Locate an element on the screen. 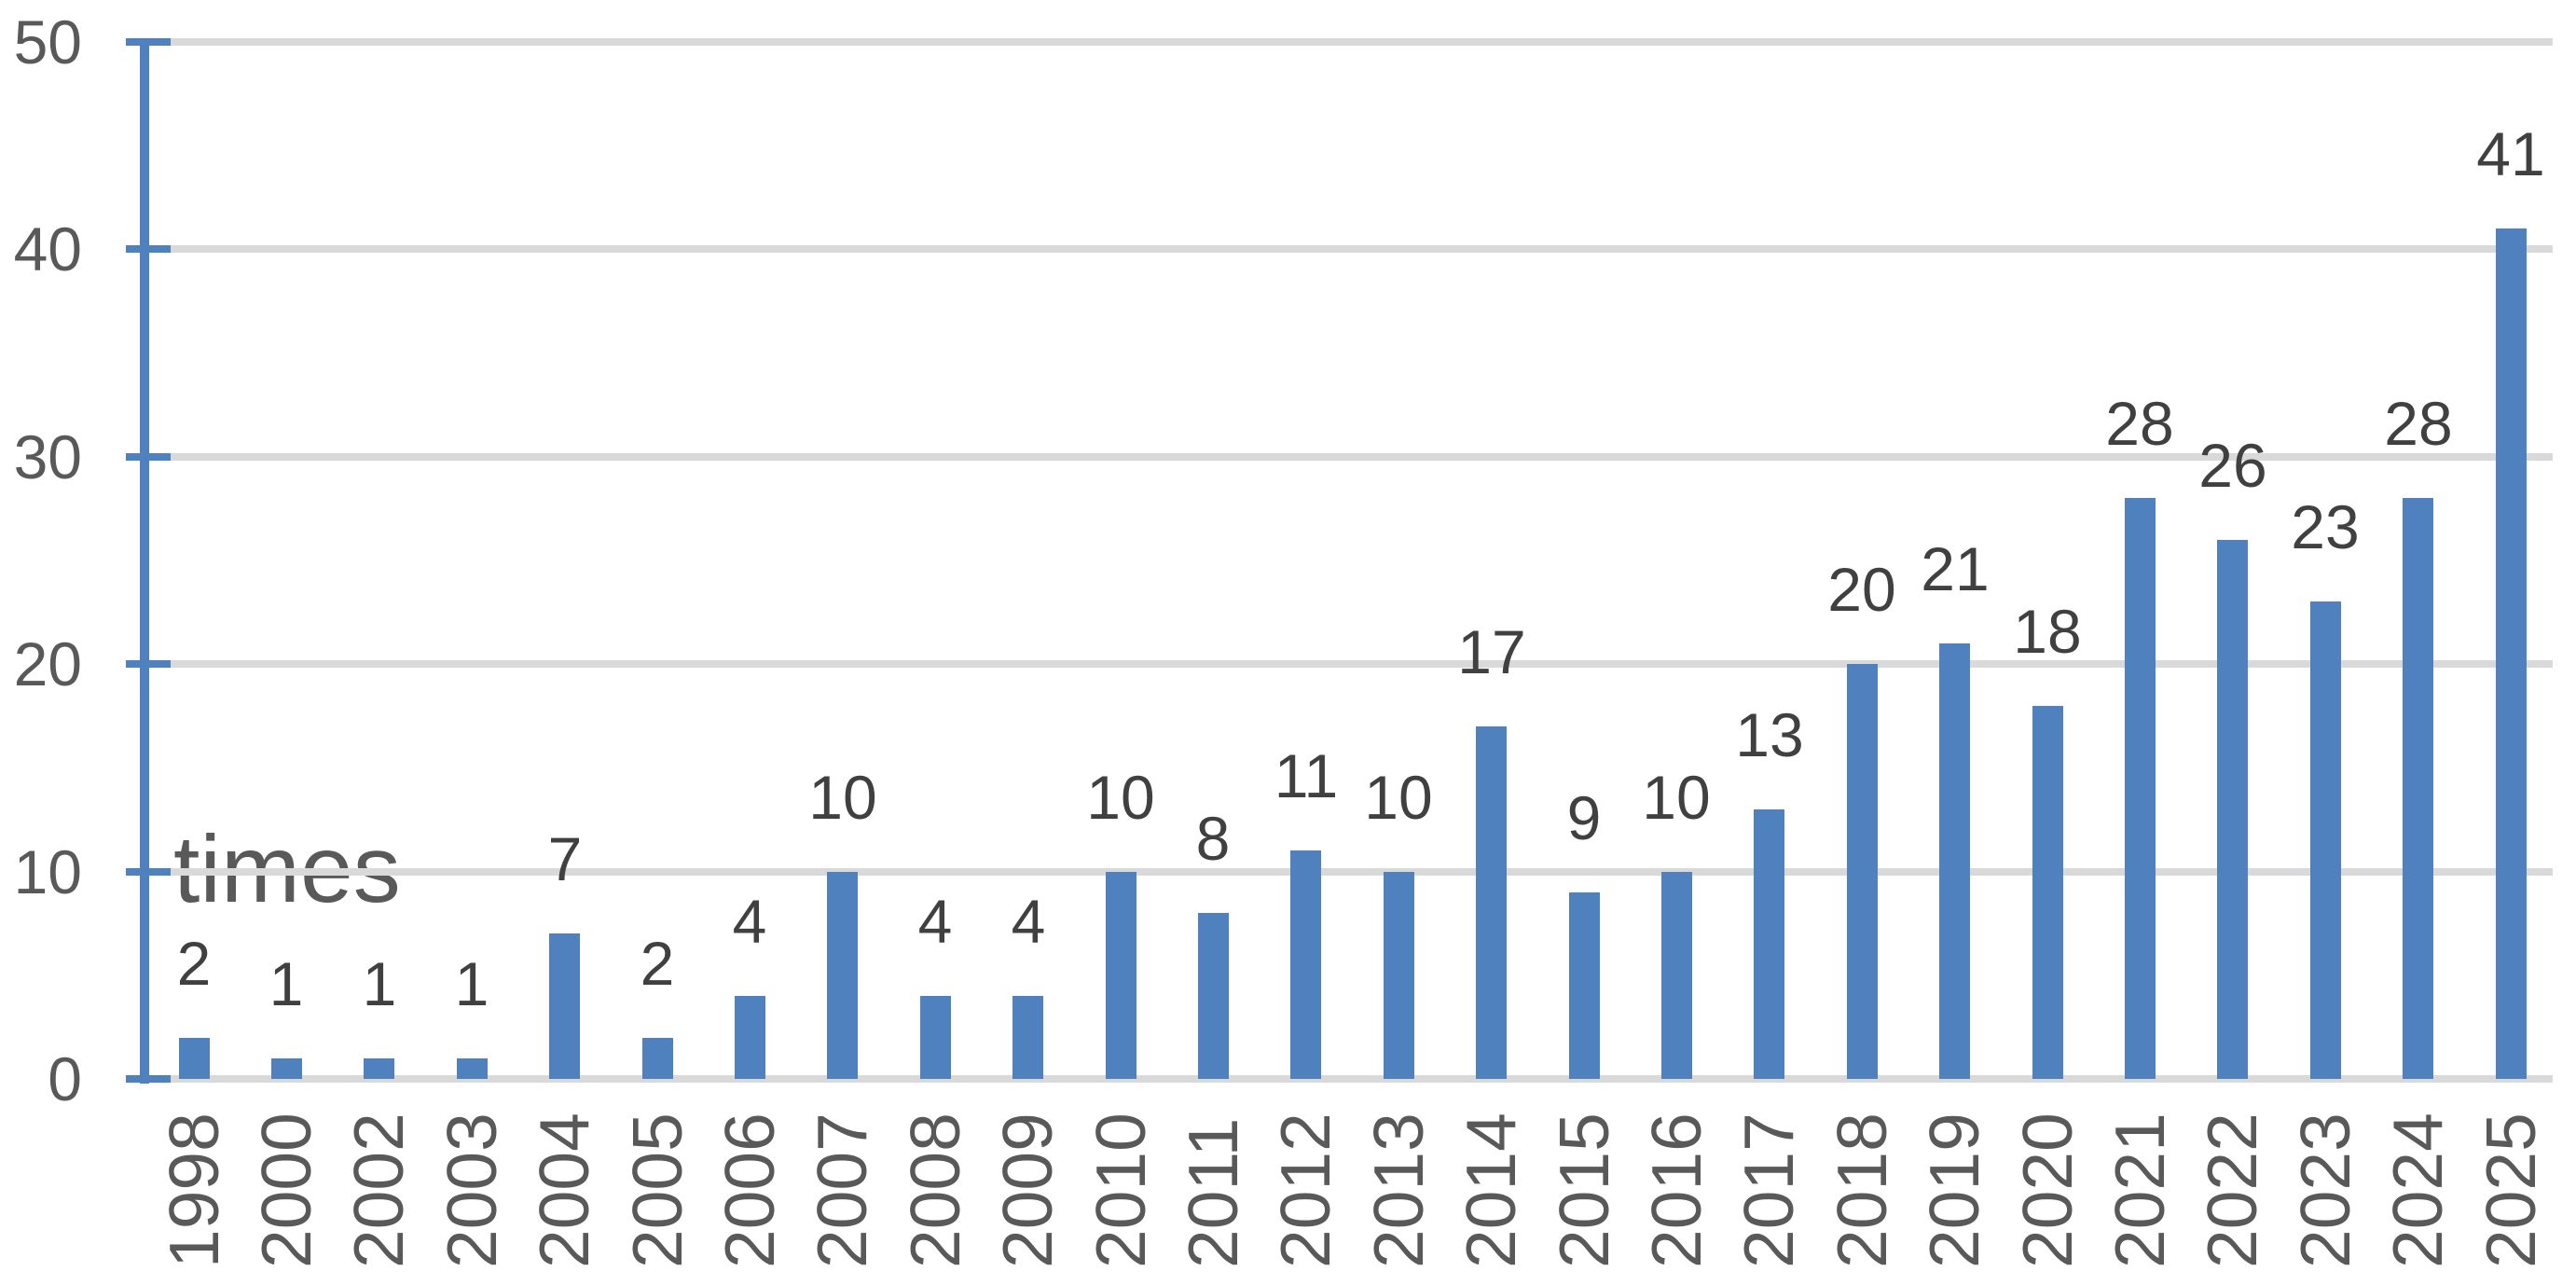 This screenshot has height=1285, width=2576. bar-2017 is located at coordinates (1769, 944).